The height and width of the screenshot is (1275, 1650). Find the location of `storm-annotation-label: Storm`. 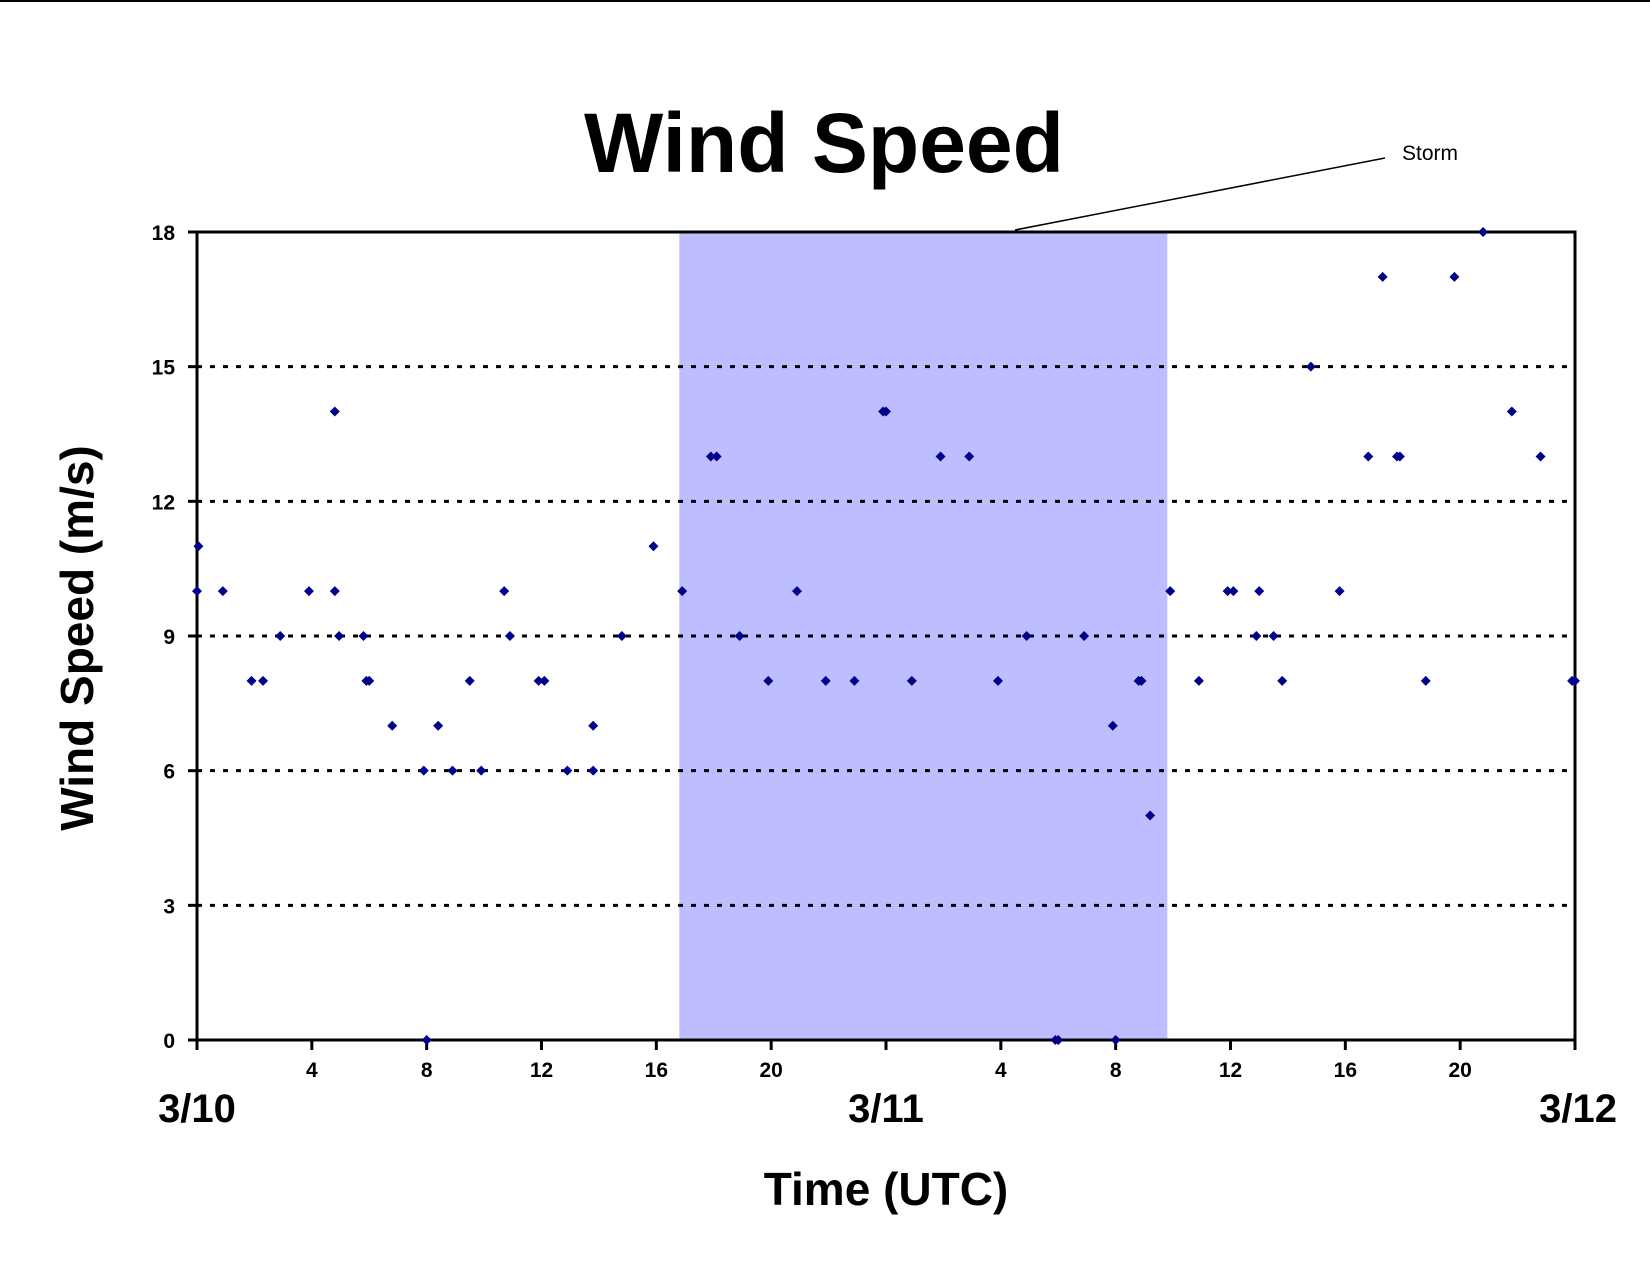

storm-annotation-label: Storm is located at coordinates (1430, 153).